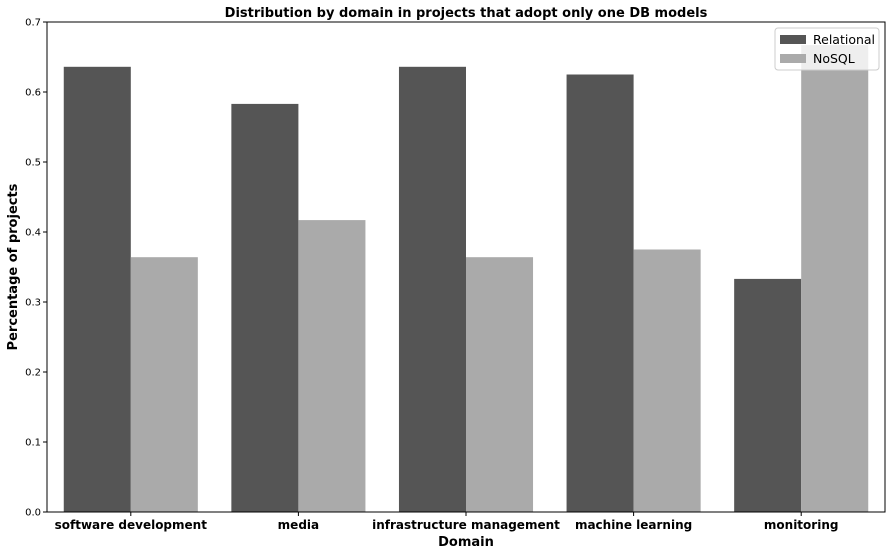  What do you see at coordinates (36, 268) in the screenshot?
I see `y-axis: 0.0 0.1 0.2 0.3 0.4 0.5 0.6 0.7` at bounding box center [36, 268].